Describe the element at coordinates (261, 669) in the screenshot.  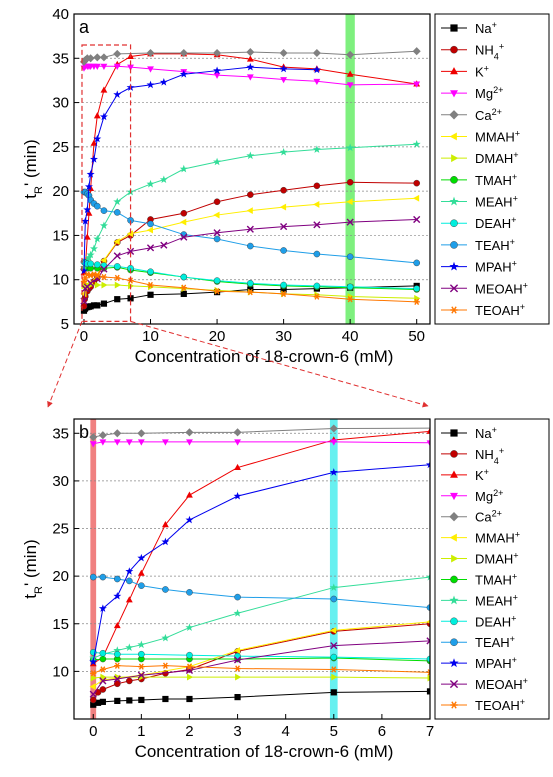
I see `series-line-teoah` at that location.